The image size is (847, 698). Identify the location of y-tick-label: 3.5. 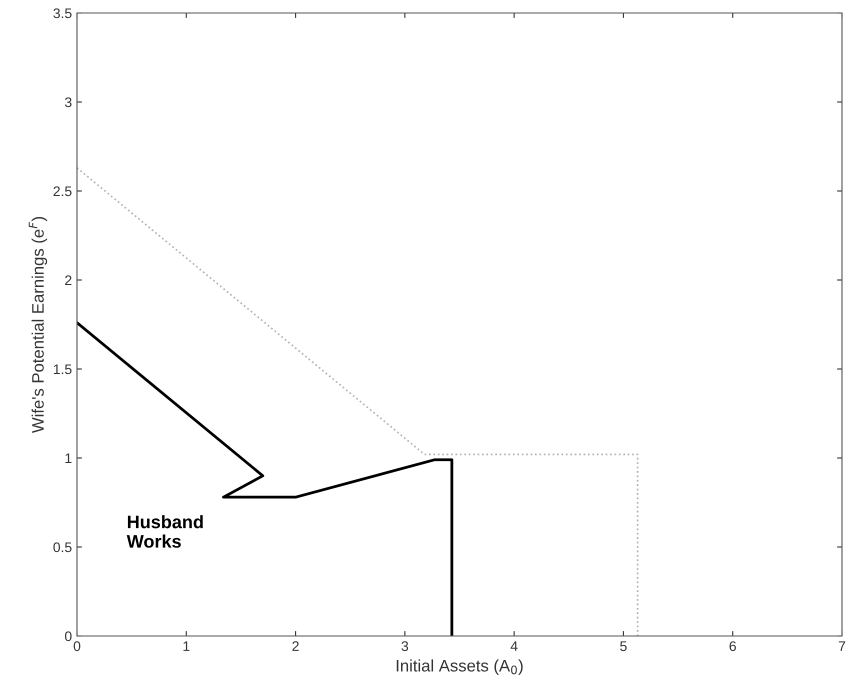
(62, 13).